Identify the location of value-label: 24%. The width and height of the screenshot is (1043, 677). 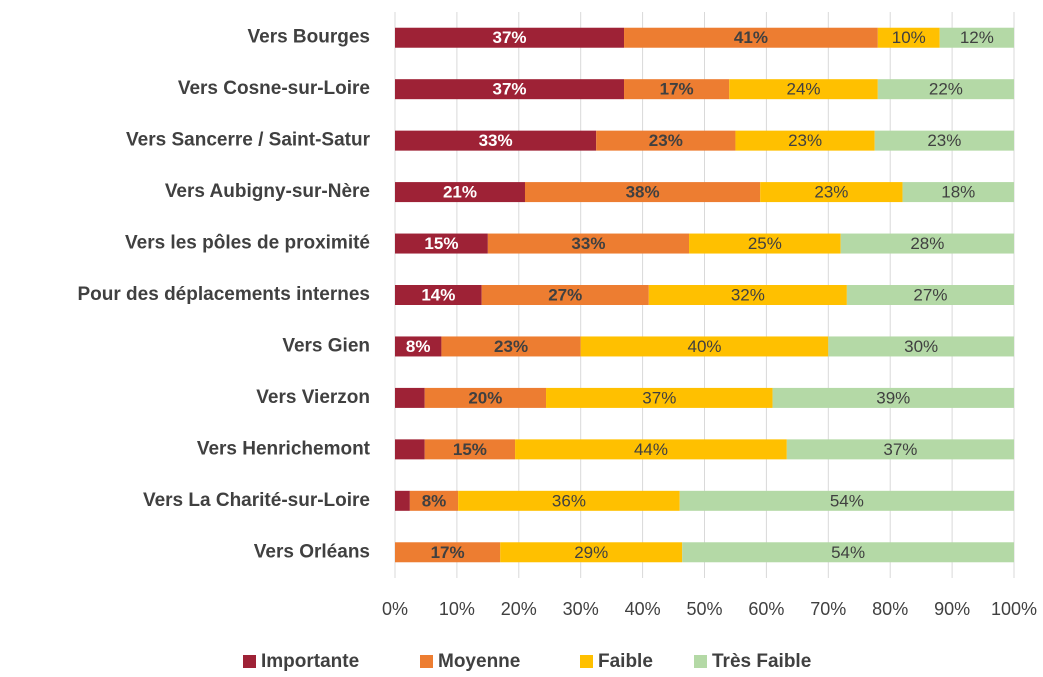
(804, 89).